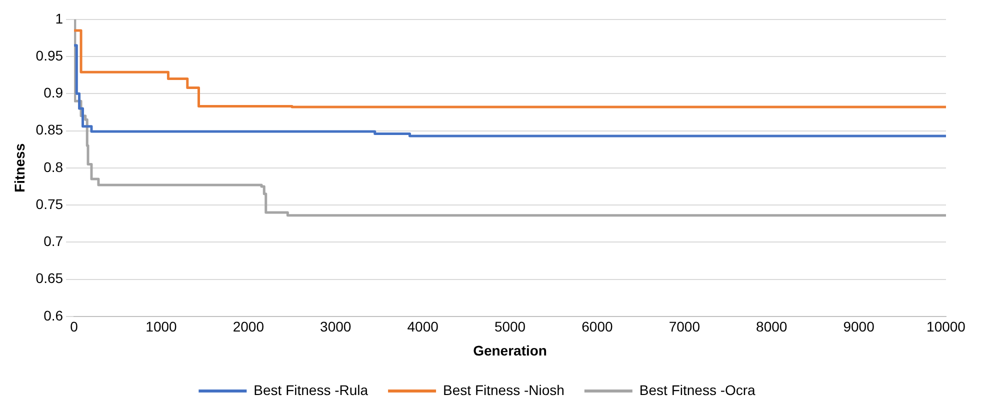 This screenshot has height=417, width=984. I want to click on legend-label: Best Fitness -Ocra, so click(697, 390).